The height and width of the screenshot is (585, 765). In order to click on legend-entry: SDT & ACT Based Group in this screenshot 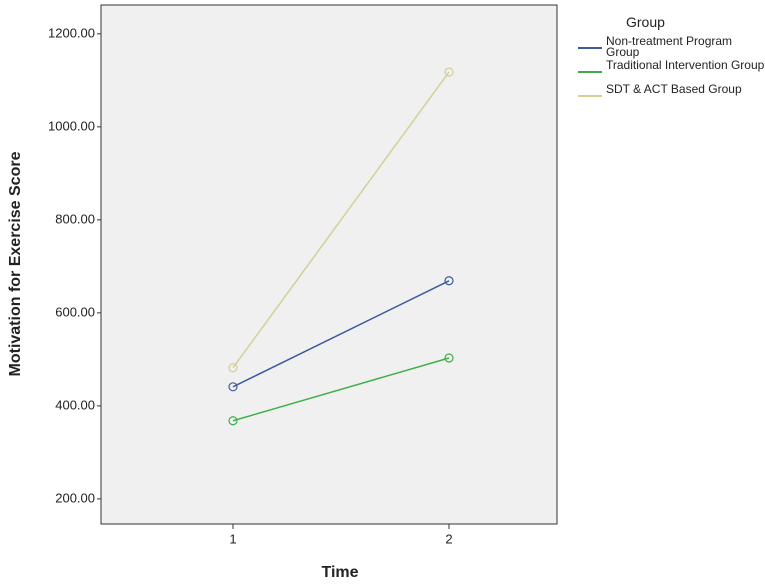, I will do `click(671, 94)`.